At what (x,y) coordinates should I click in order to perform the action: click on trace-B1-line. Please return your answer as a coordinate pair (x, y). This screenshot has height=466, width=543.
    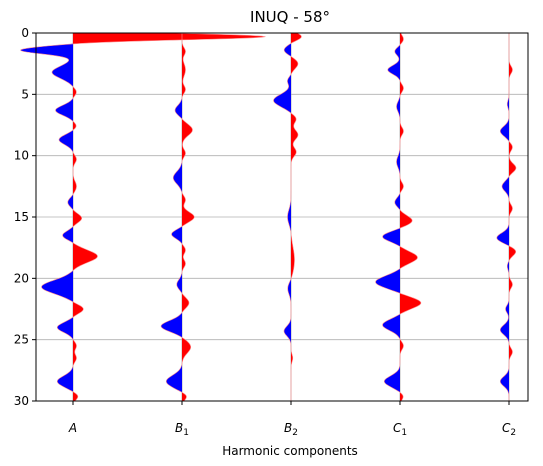
    Looking at the image, I should click on (177, 217).